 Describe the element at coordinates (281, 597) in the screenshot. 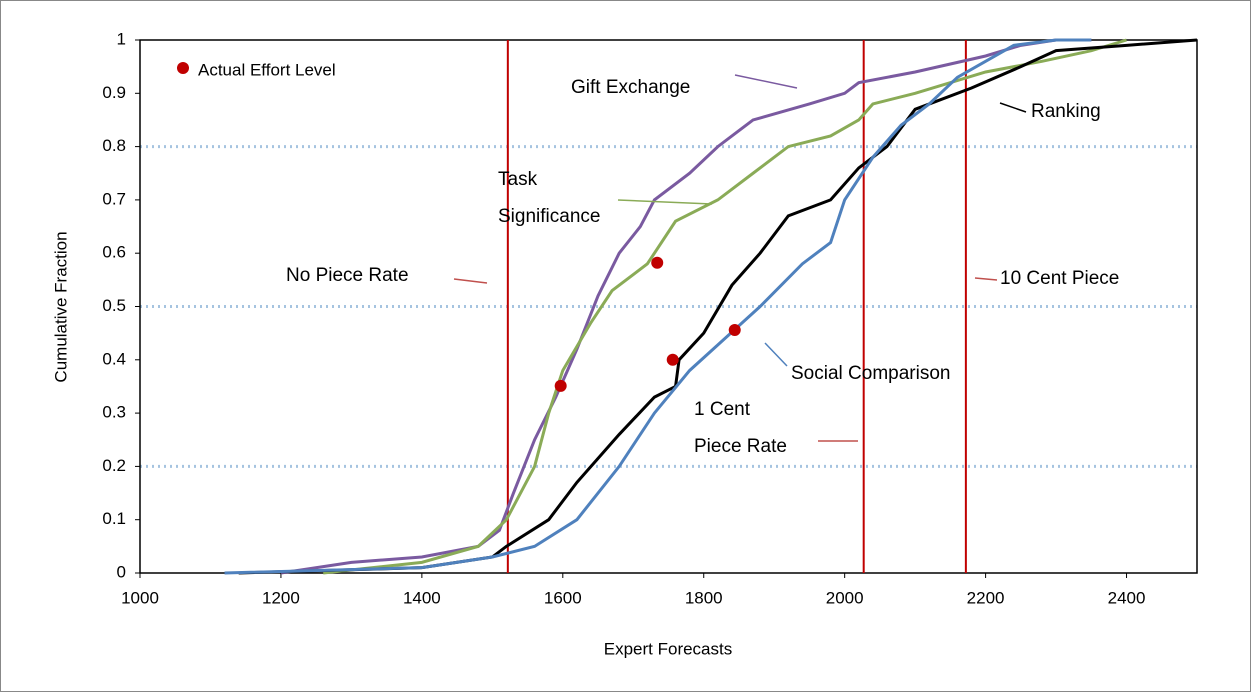

I see `x-tick-label: 1200` at that location.